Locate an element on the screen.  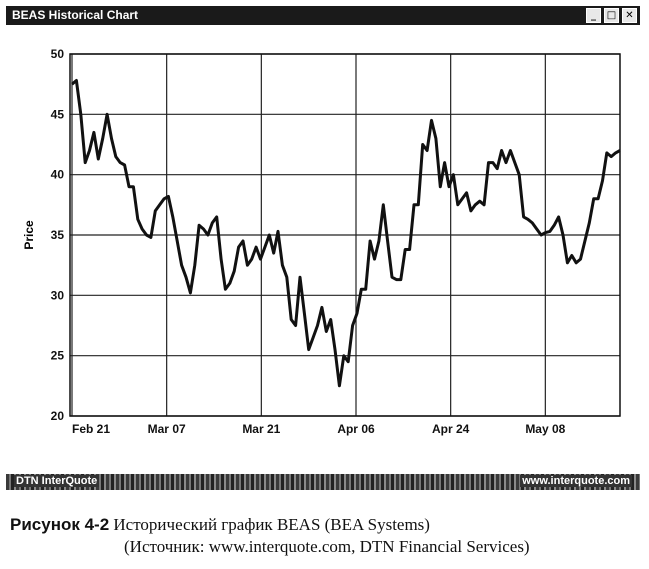
caption-figure-number: Рисунок 4-2 is located at coordinates (60, 524).